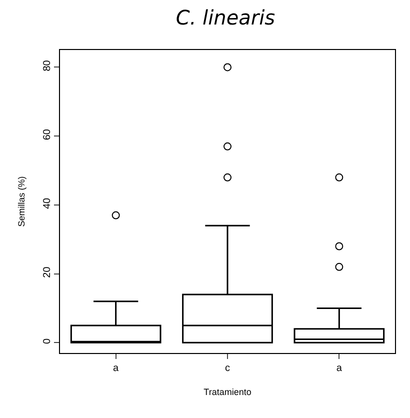  What do you see at coordinates (47, 203) in the screenshot?
I see `y-tick-label: 40` at bounding box center [47, 203].